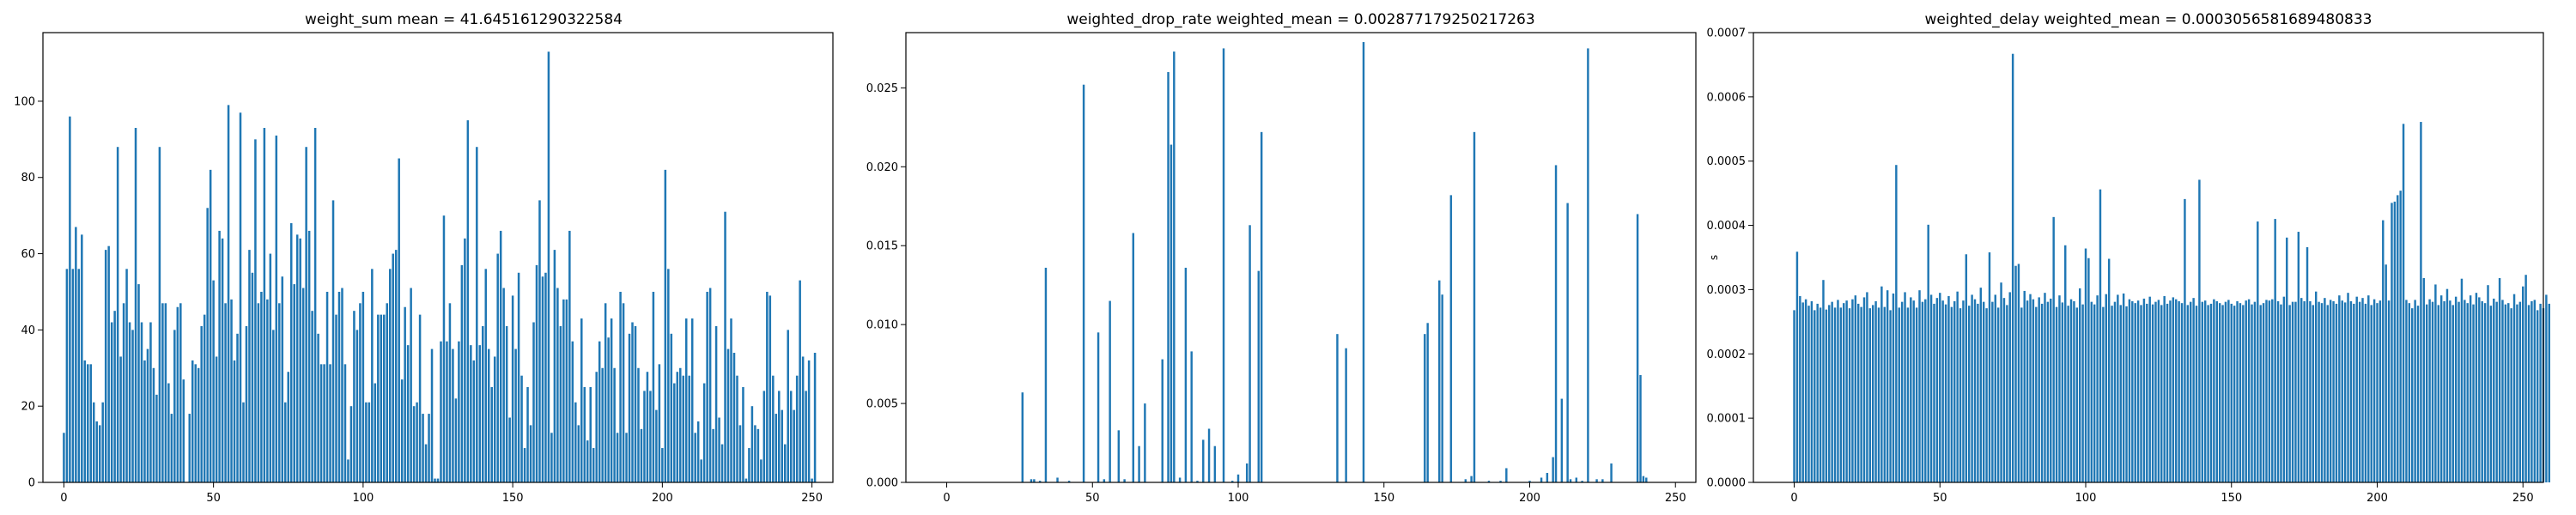 Image resolution: width=2576 pixels, height=515 pixels. What do you see at coordinates (28, 330) in the screenshot?
I see `y-tick-label: 40` at bounding box center [28, 330].